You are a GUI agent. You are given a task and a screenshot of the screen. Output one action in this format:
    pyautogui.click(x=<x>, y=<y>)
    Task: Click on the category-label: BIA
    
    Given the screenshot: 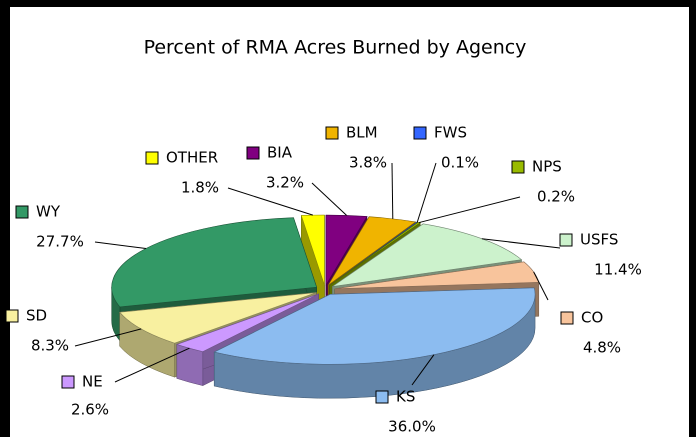 What is the action you would take?
    pyautogui.click(x=280, y=153)
    